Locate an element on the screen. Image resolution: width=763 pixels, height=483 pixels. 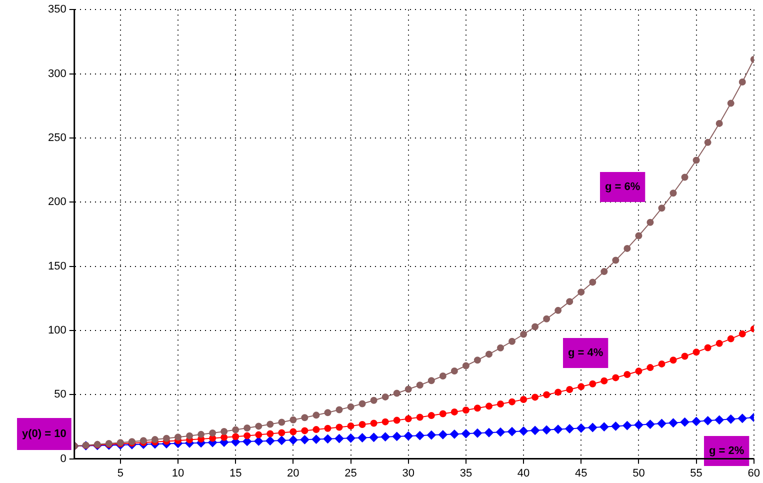
y-tick-label: 250 is located at coordinates (57, 138).